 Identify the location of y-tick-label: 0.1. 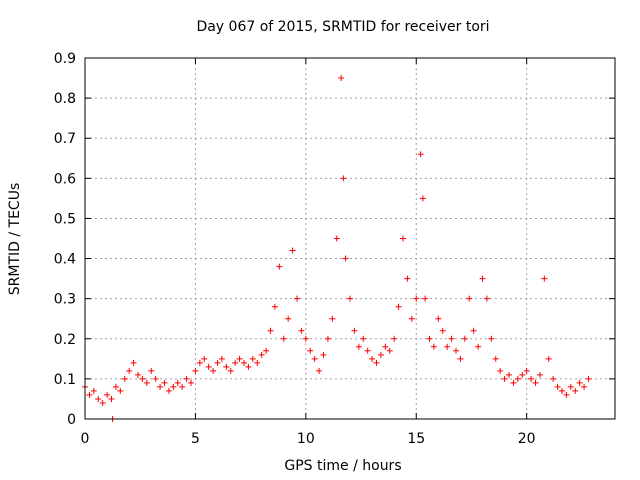
(65, 380).